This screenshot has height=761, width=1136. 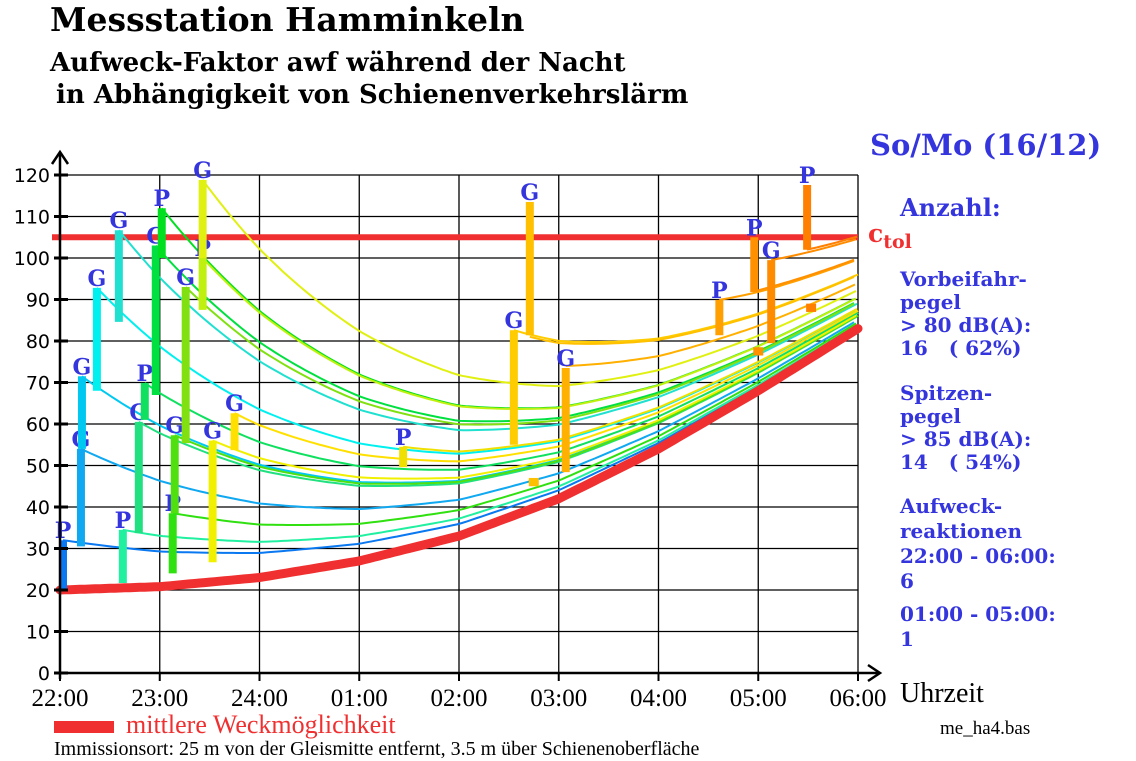 I want to click on ctol-c: c, so click(x=876, y=233).